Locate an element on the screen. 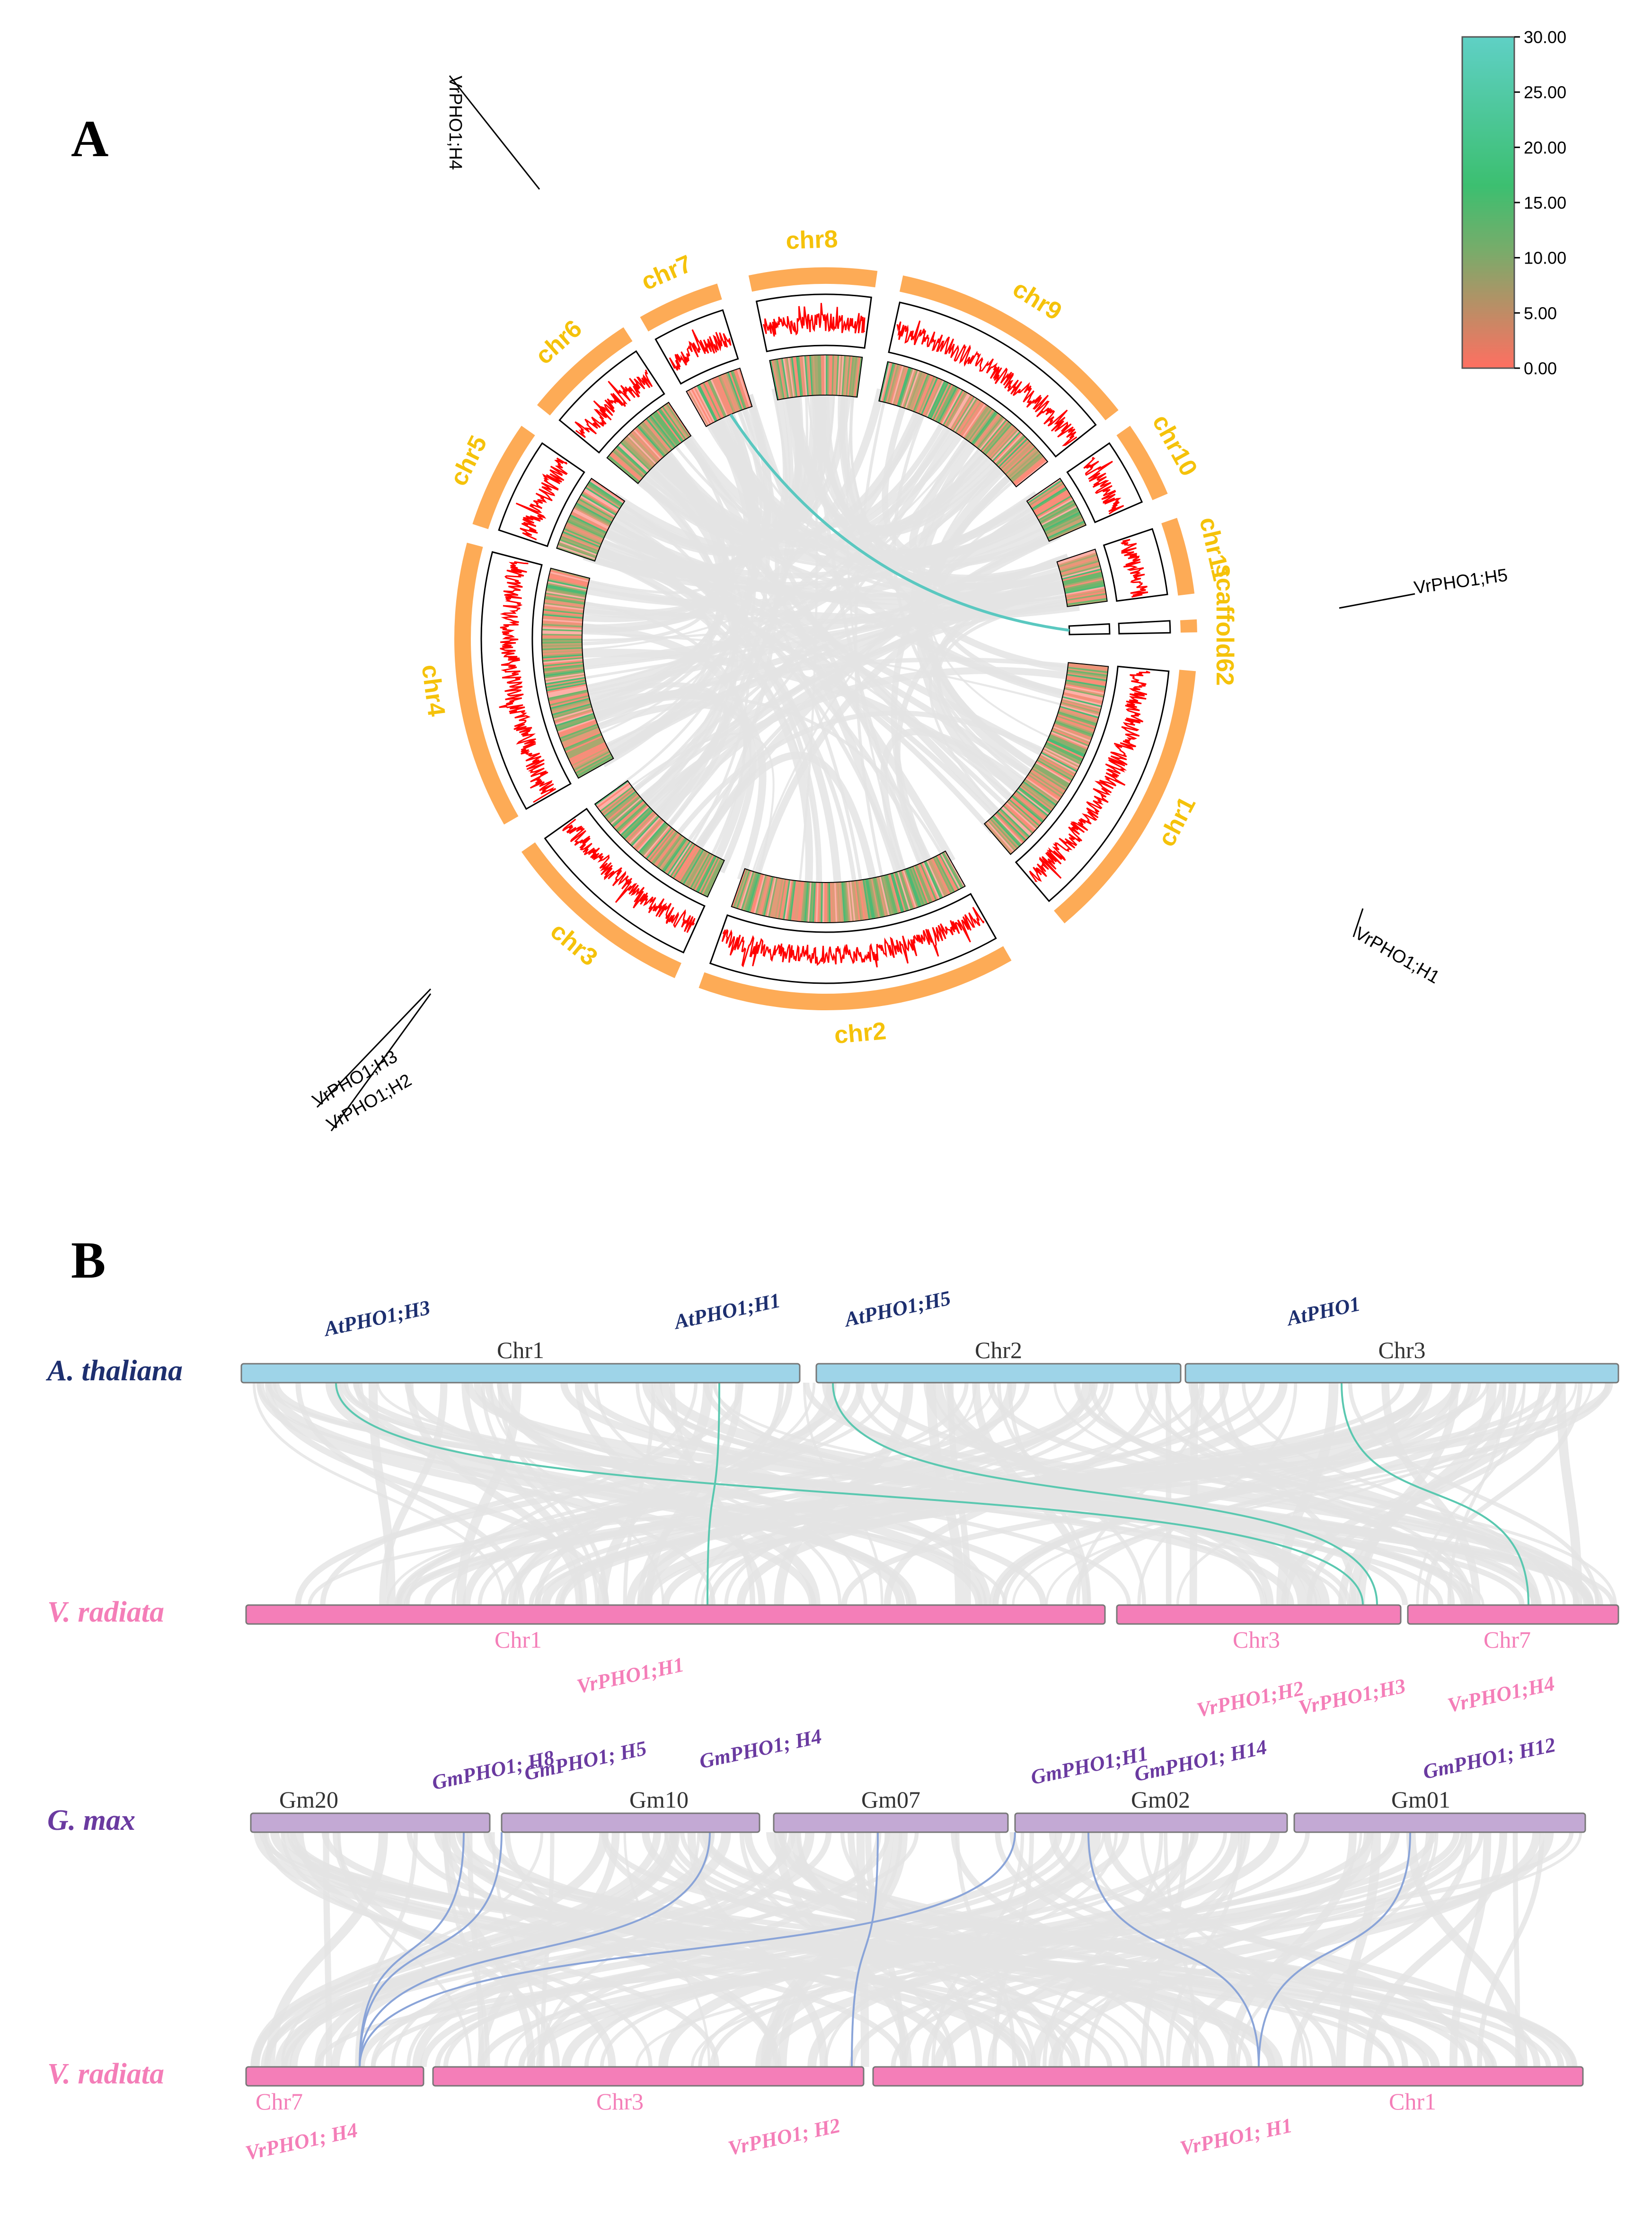 Image resolution: width=1652 pixels, height=2215 pixels. species-label-top: A. thaliana is located at coordinates (114, 1371).